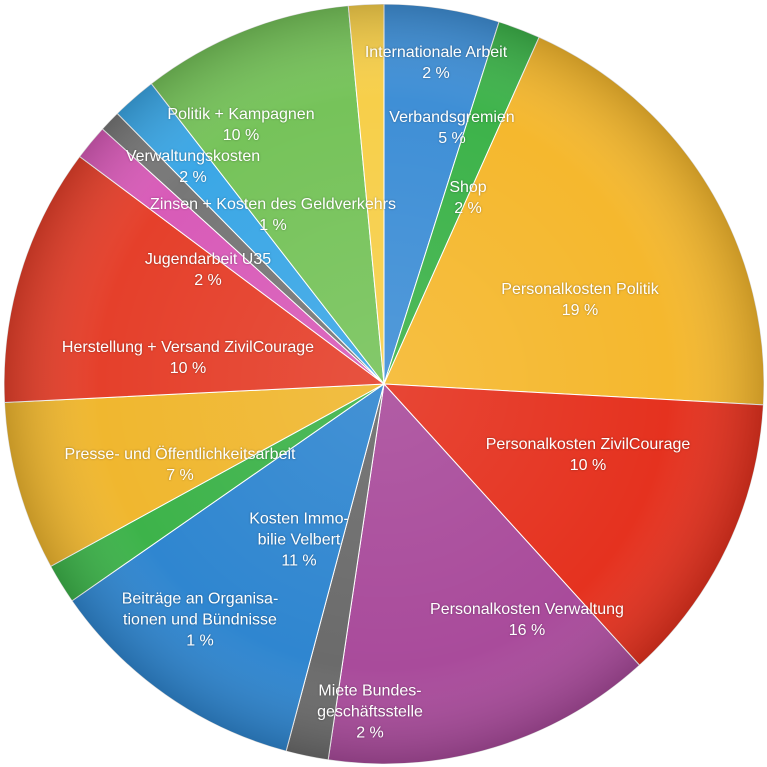  What do you see at coordinates (580, 289) in the screenshot?
I see `slice-label-text: Personalkosten Politik` at bounding box center [580, 289].